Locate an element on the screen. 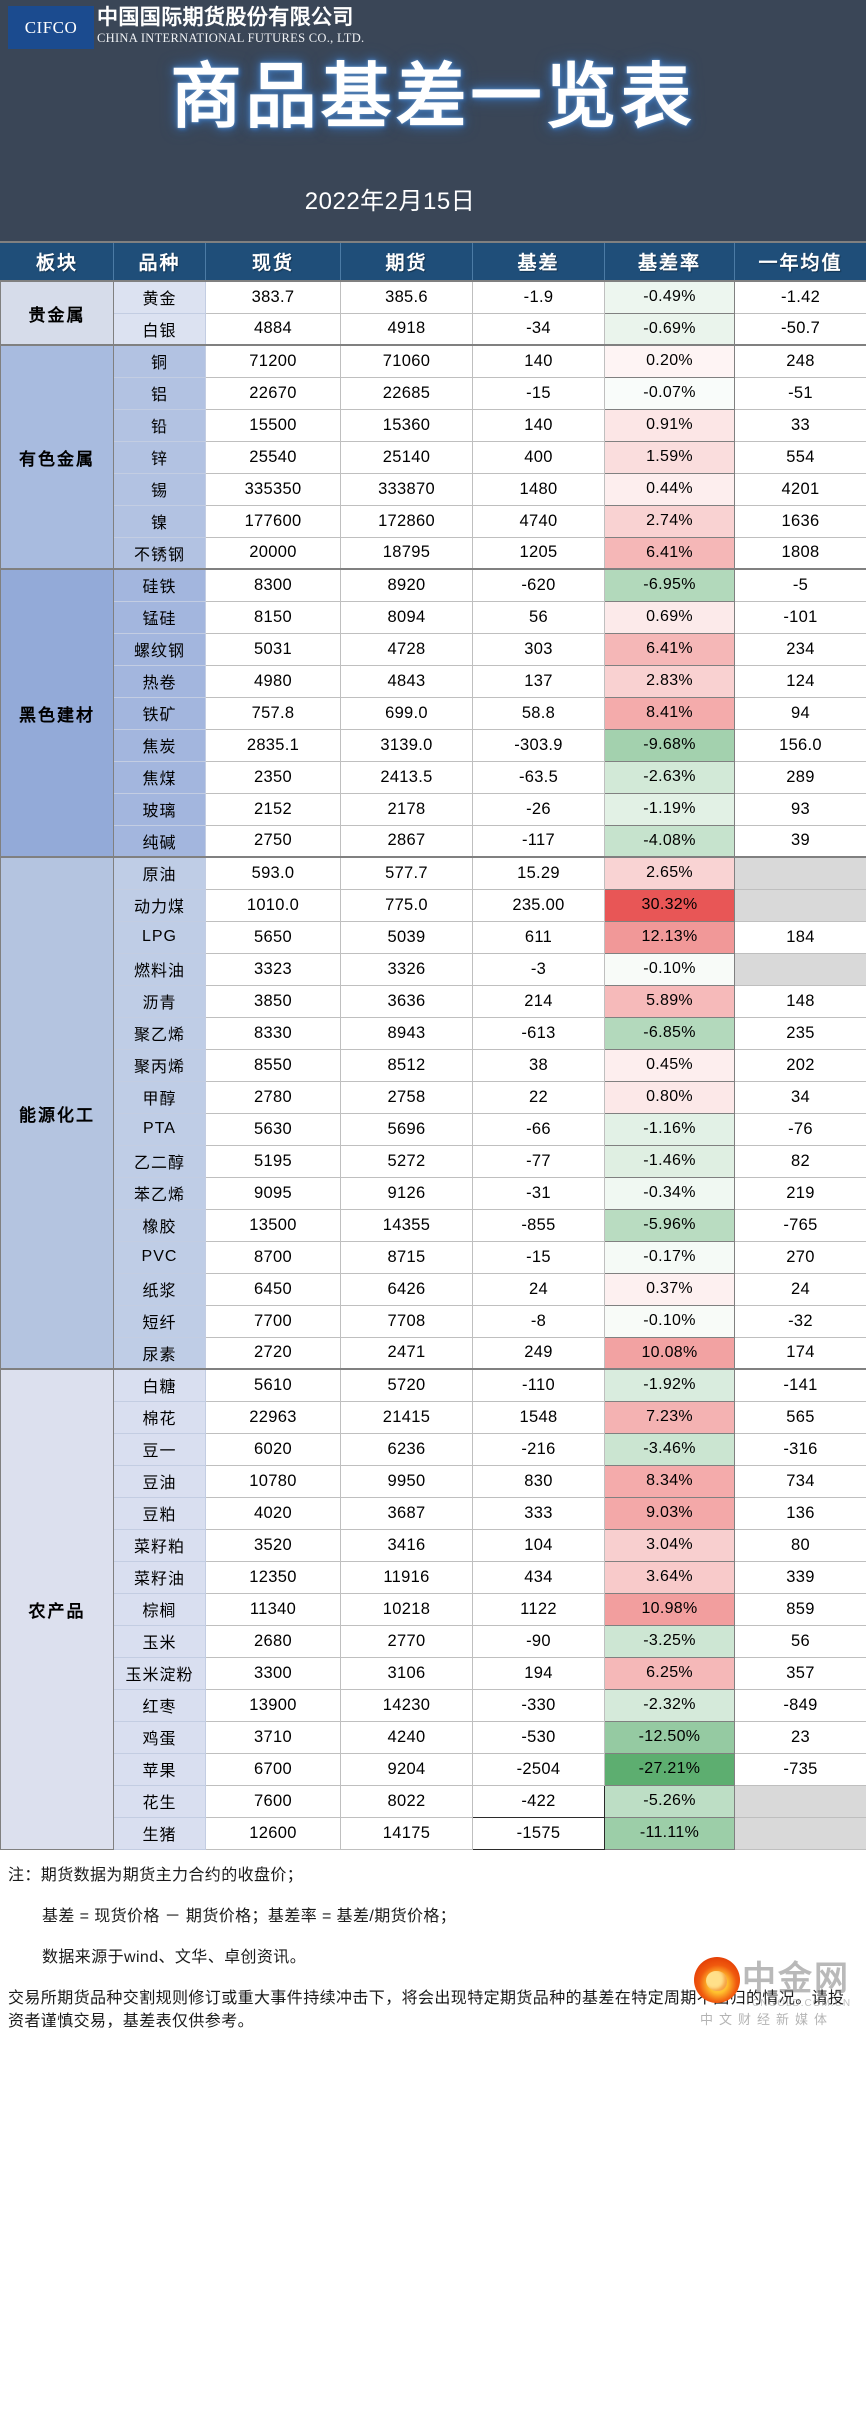 This screenshot has width=866, height=2421. table-row: 黑色建材 硅铁 8300 8920 -620 -6.95% -5 is located at coordinates (433, 713).